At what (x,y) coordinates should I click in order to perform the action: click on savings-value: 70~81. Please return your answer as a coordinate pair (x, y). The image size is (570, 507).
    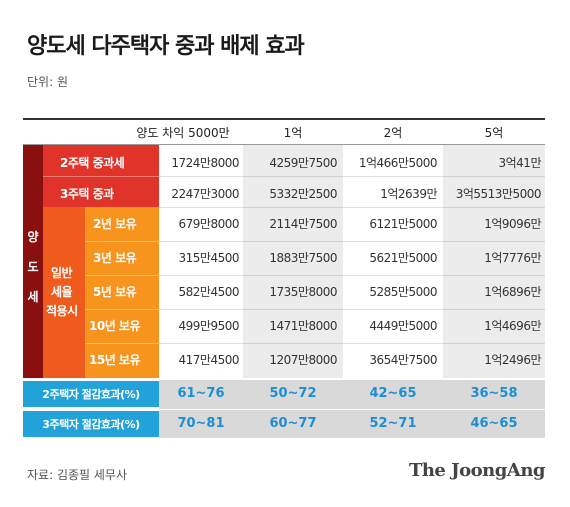
    Looking at the image, I should click on (201, 423).